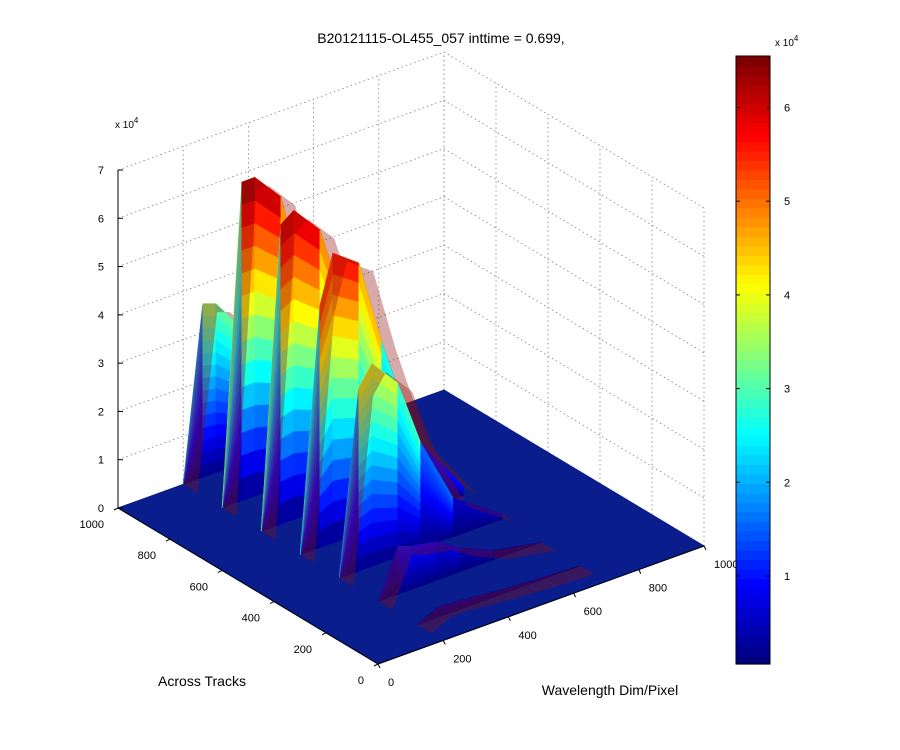 The height and width of the screenshot is (750, 900). What do you see at coordinates (147, 556) in the screenshot?
I see `x-tick-label: 800` at bounding box center [147, 556].